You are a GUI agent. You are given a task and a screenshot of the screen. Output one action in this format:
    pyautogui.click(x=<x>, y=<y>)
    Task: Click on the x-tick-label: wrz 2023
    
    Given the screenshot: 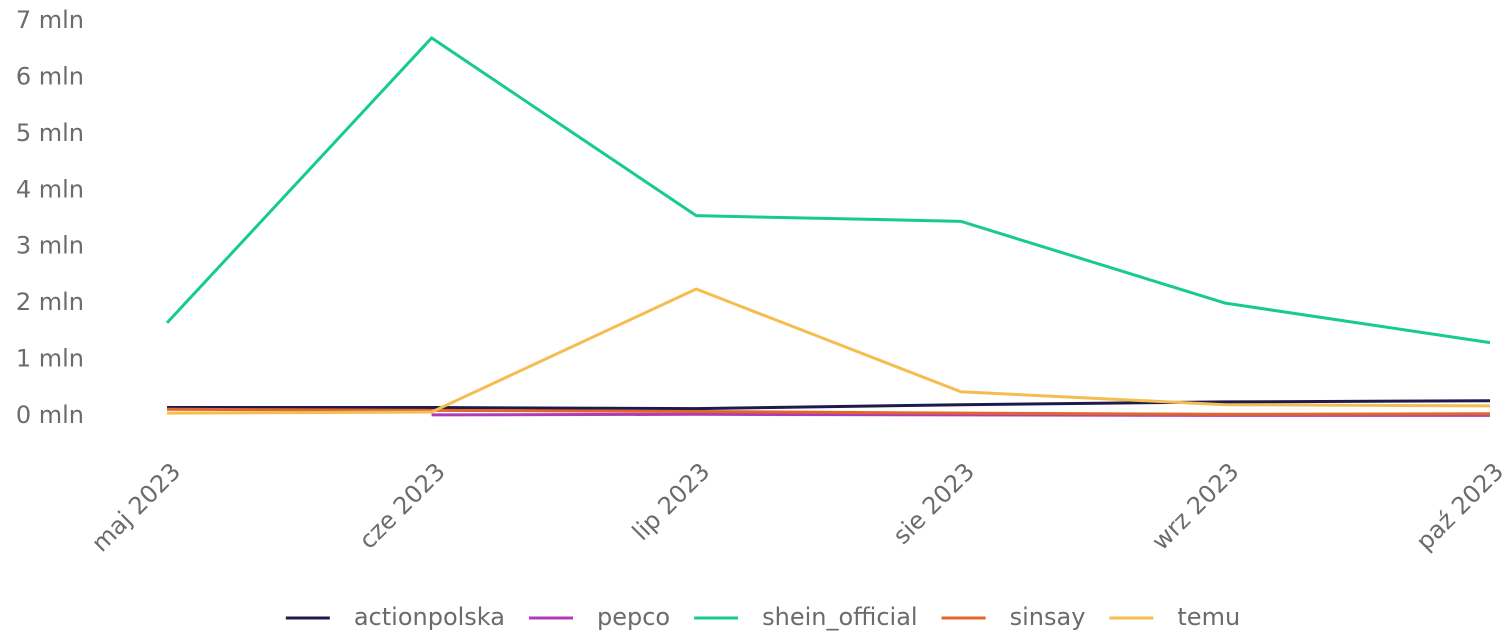 What is the action you would take?
    pyautogui.click(x=1195, y=506)
    